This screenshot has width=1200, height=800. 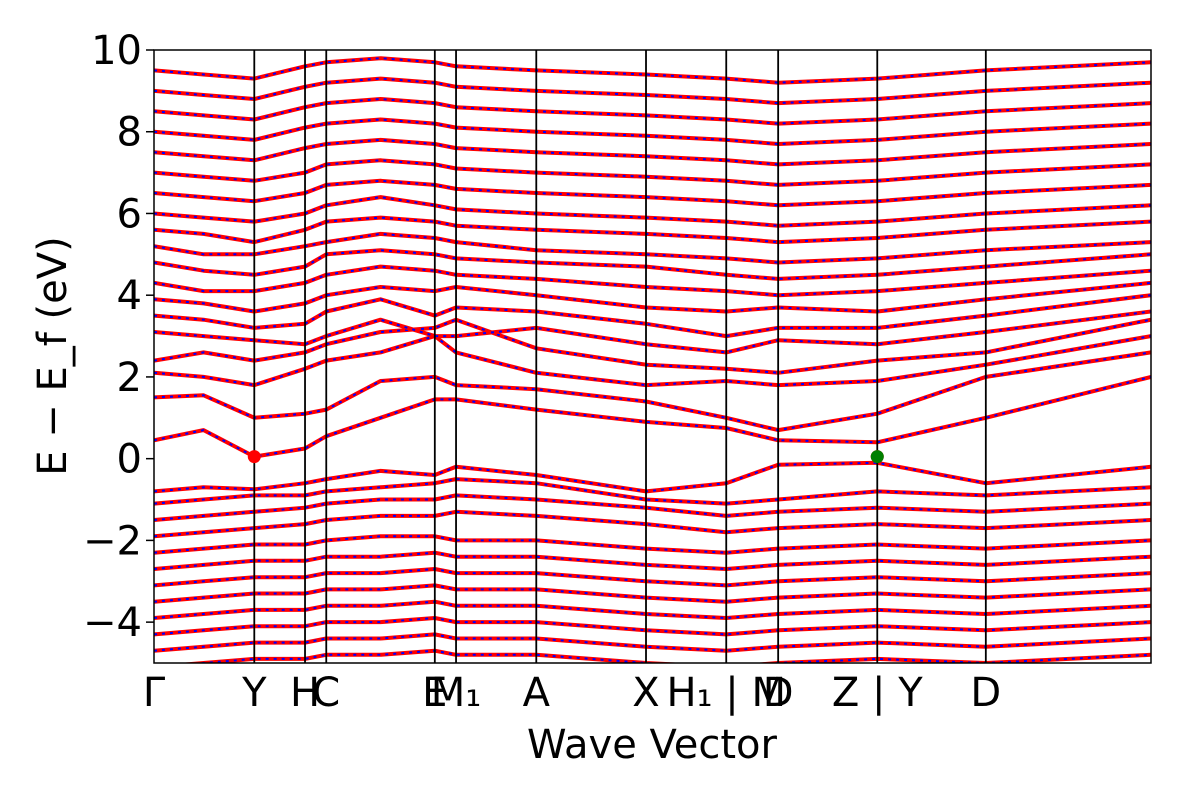 I want to click on band-29-solid, so click(x=652, y=642).